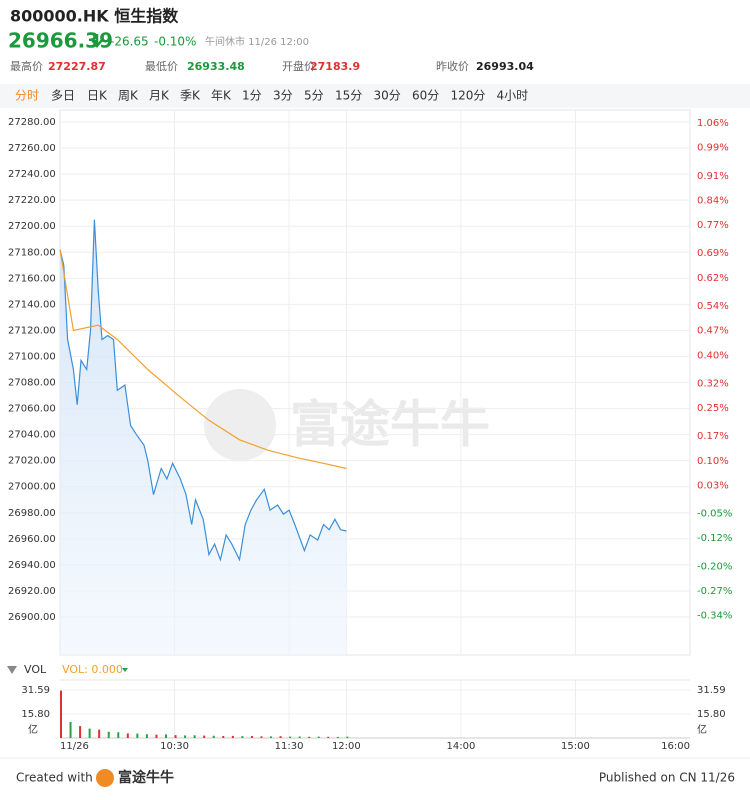 The width and height of the screenshot is (750, 800). What do you see at coordinates (97, 96) in the screenshot?
I see `tab: 日K` at bounding box center [97, 96].